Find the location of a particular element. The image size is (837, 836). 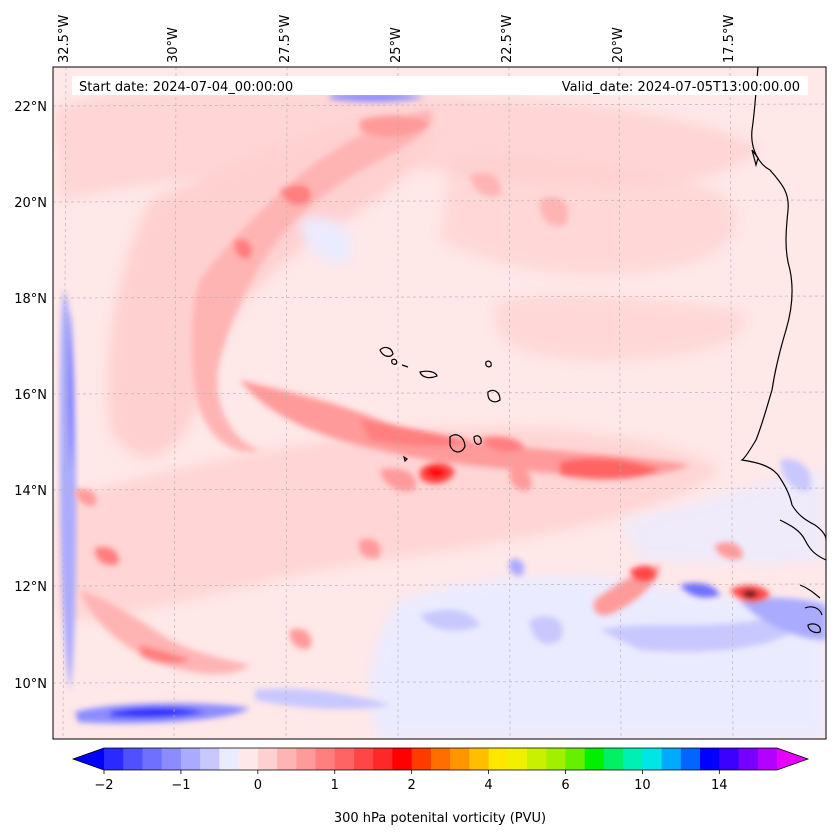

colorbar-cells is located at coordinates (441, 759).